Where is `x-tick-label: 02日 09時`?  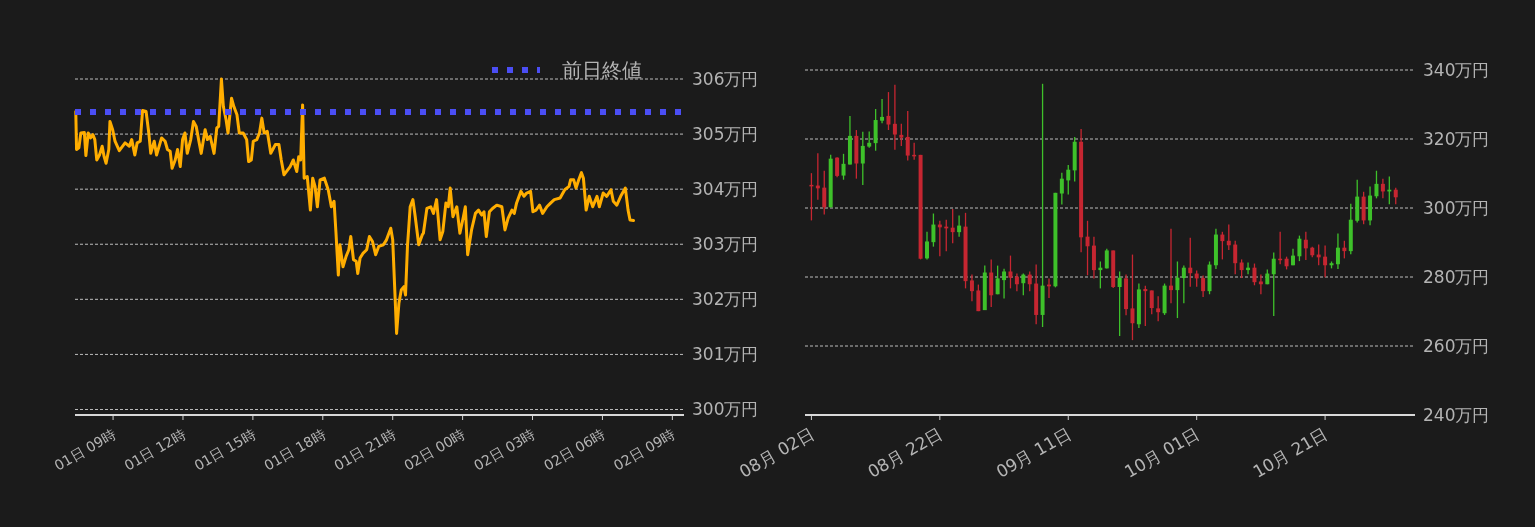 x-tick-label: 02日 09時 is located at coordinates (644, 449).